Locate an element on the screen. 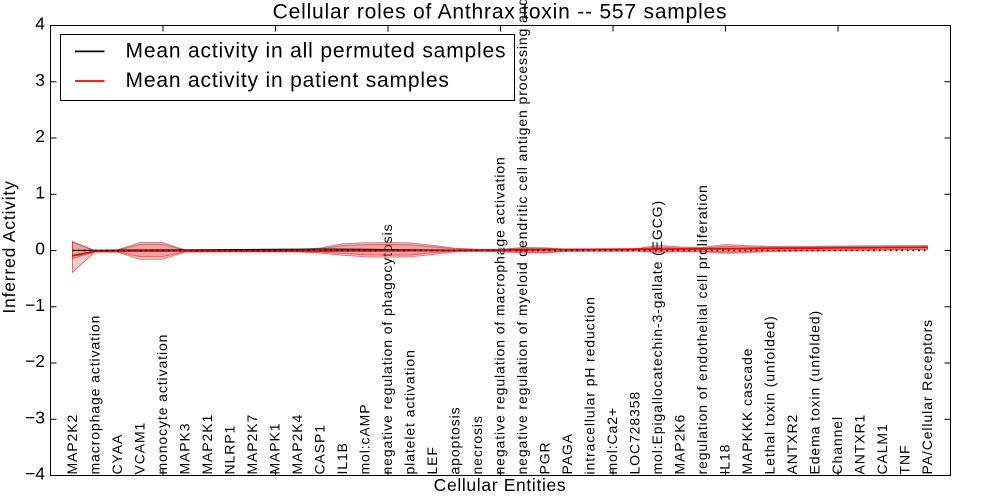  svg-text: MAP2K1 is located at coordinates (207, 444).